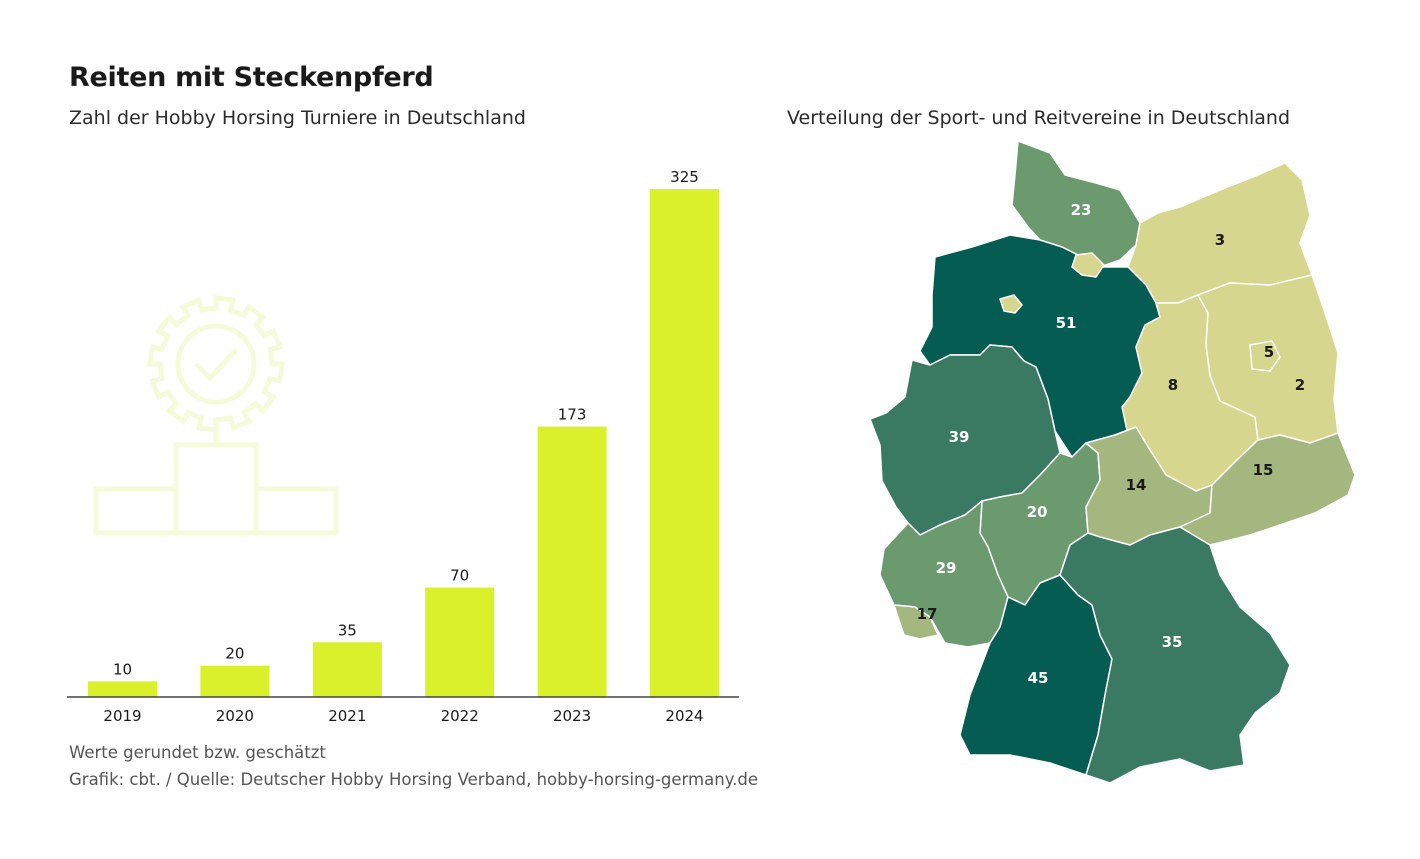  What do you see at coordinates (403, 716) in the screenshot?
I see `x-tick-labels: 2019 2020 2021 2022 2023 2024` at bounding box center [403, 716].